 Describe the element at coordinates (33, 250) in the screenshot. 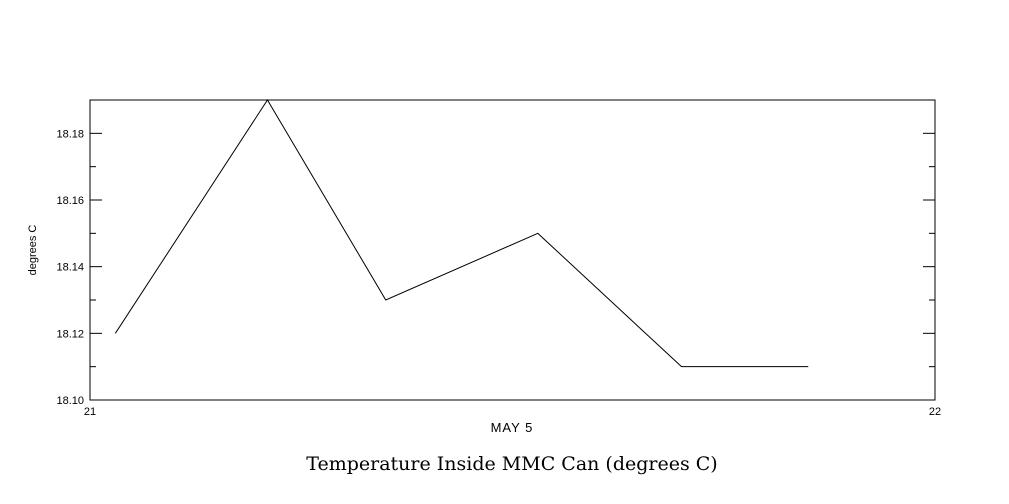

I see `y-axis-label: degrees C` at that location.